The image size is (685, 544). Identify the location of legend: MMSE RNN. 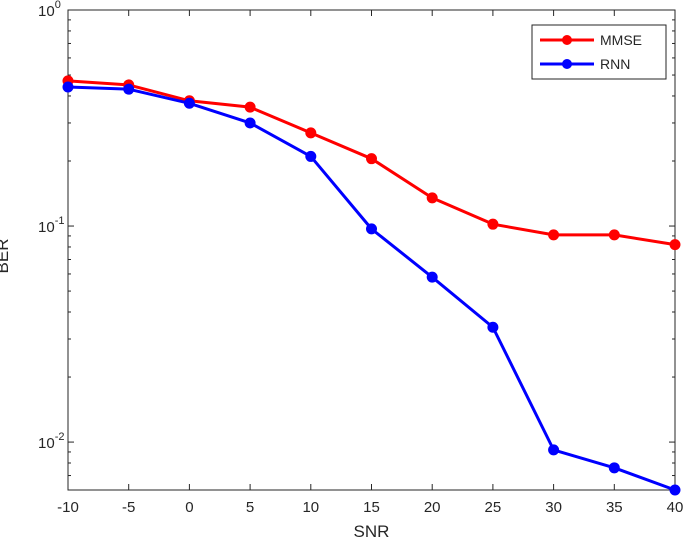
(599, 52).